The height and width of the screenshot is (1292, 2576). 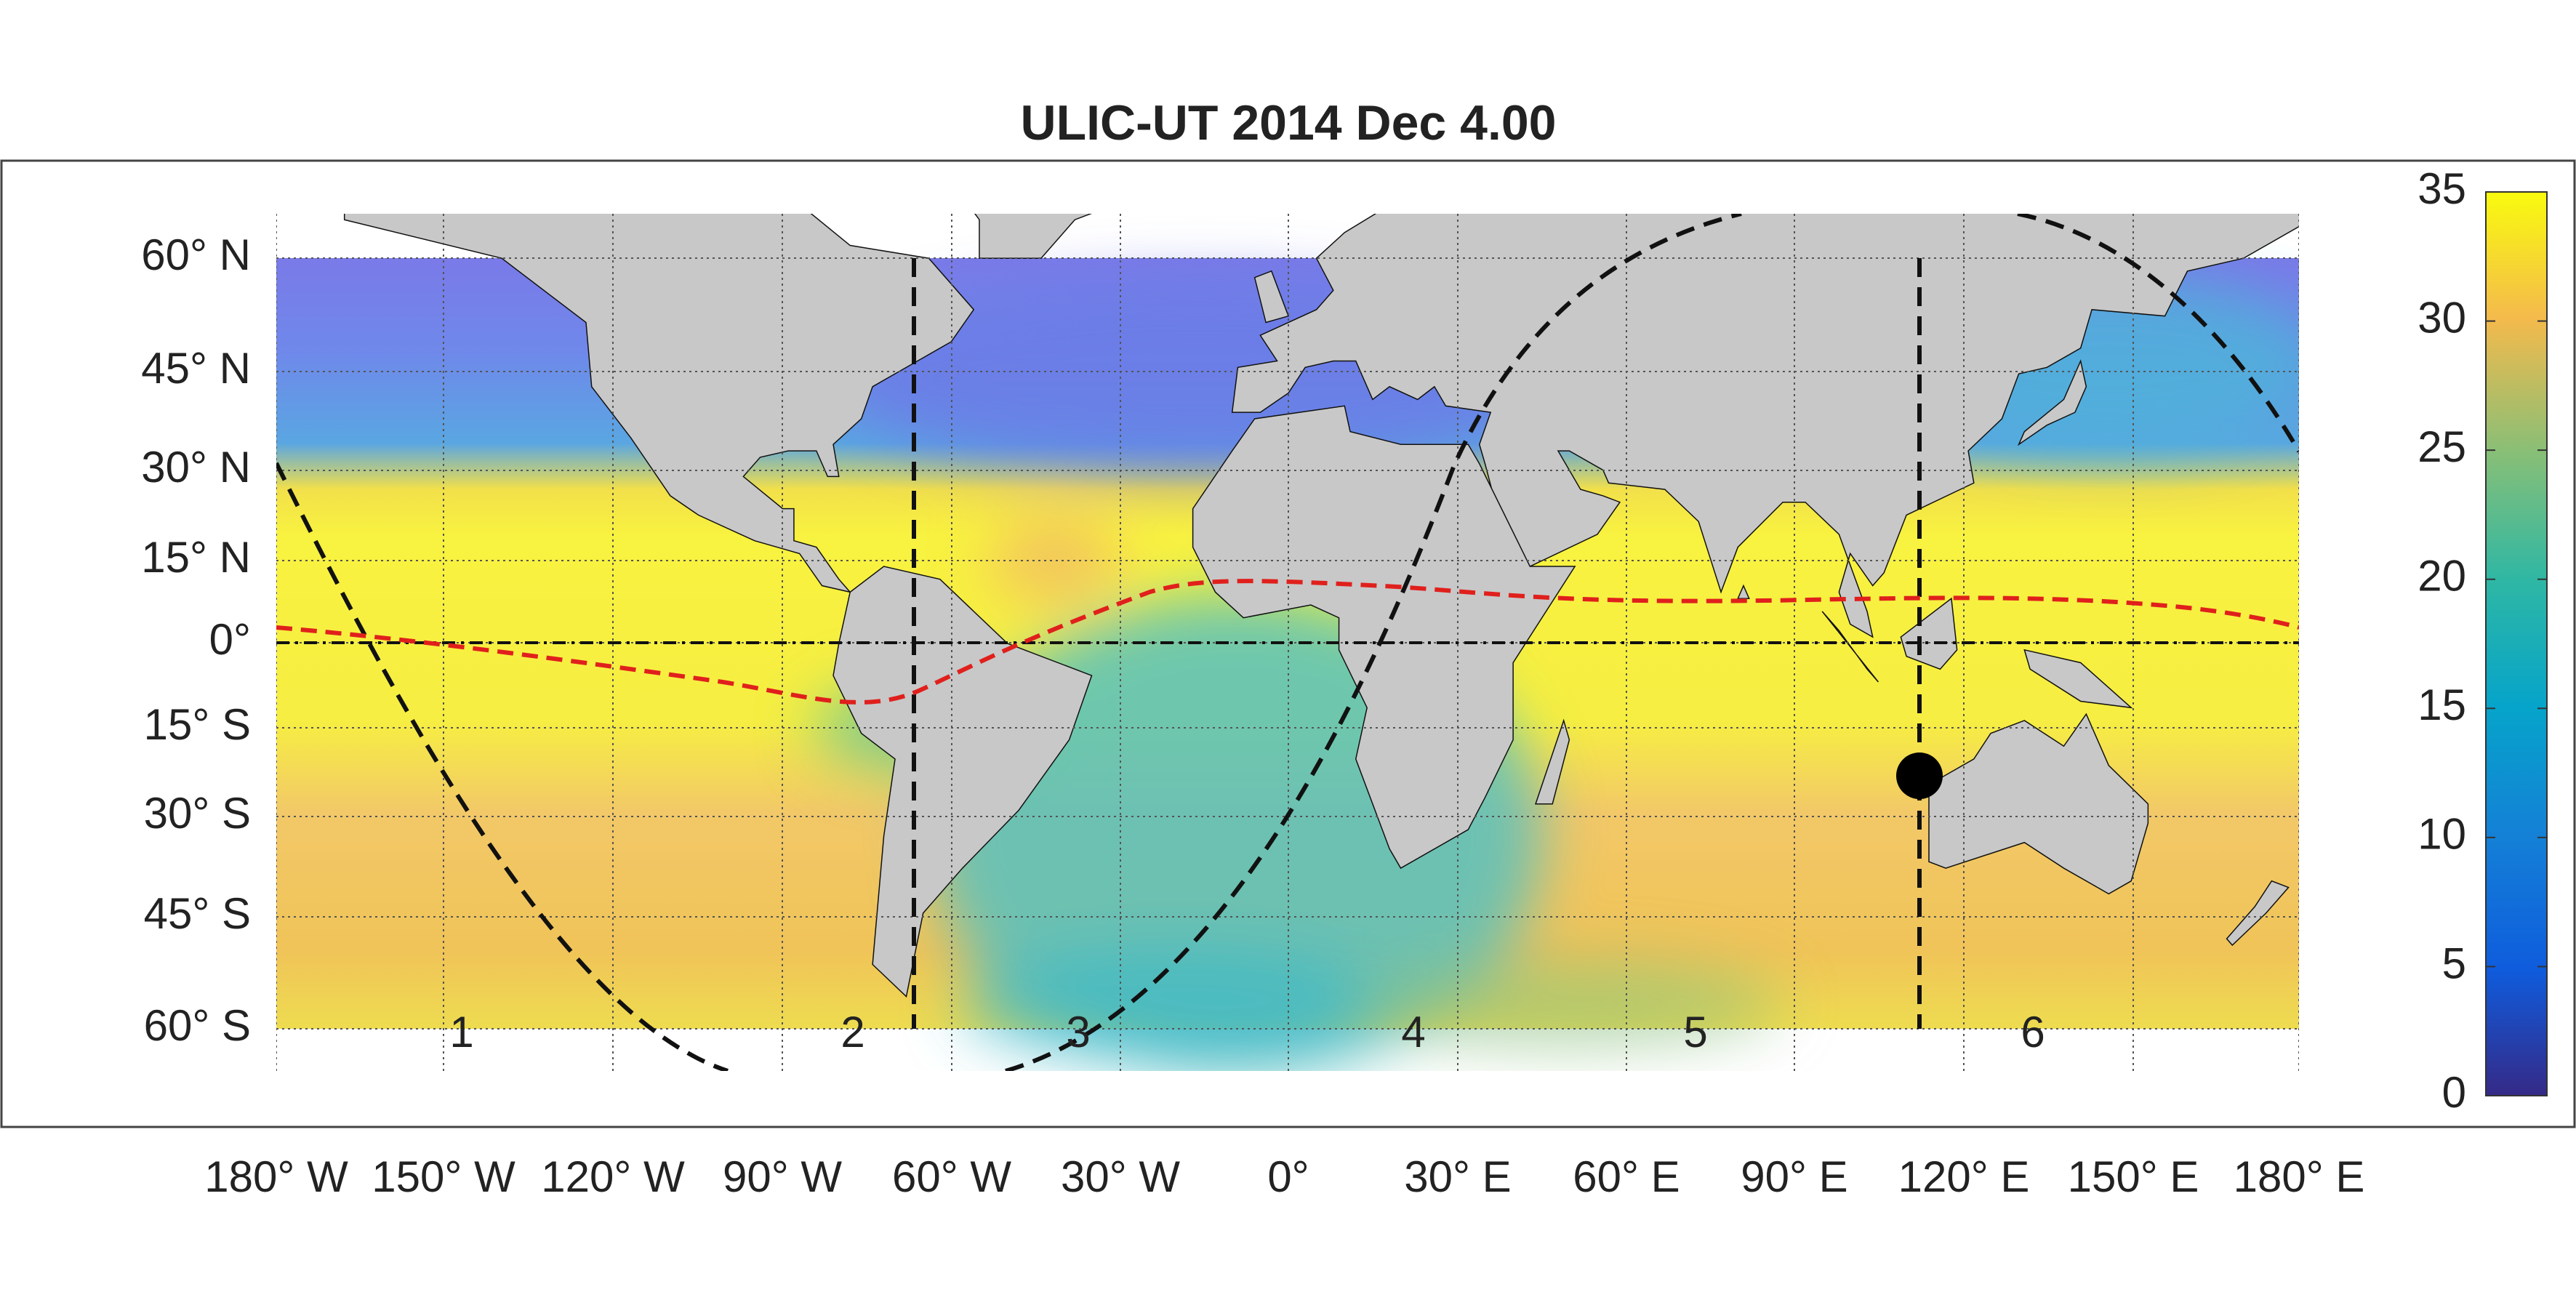 I want to click on colorbar, so click(x=2517, y=643).